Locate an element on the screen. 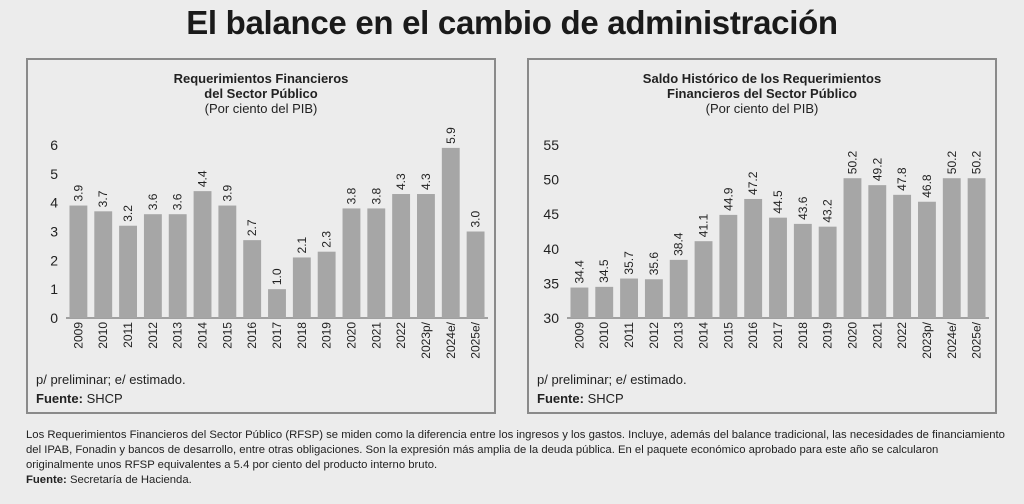 This screenshot has width=1024, height=504. data-label: 43.2 is located at coordinates (828, 211).